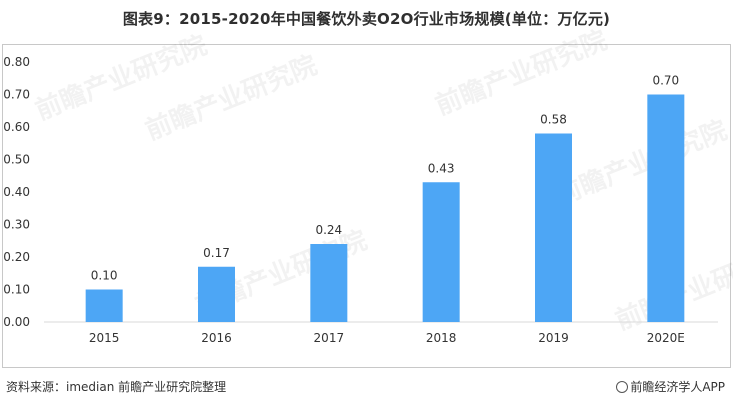 The height and width of the screenshot is (408, 733). I want to click on x-tick-label: 2019, so click(553, 338).